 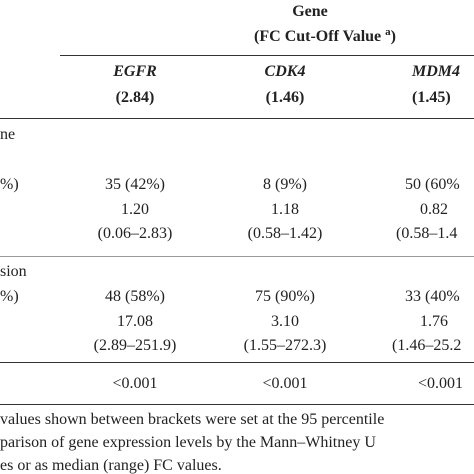 I want to click on cell: 3.10, so click(x=285, y=321).